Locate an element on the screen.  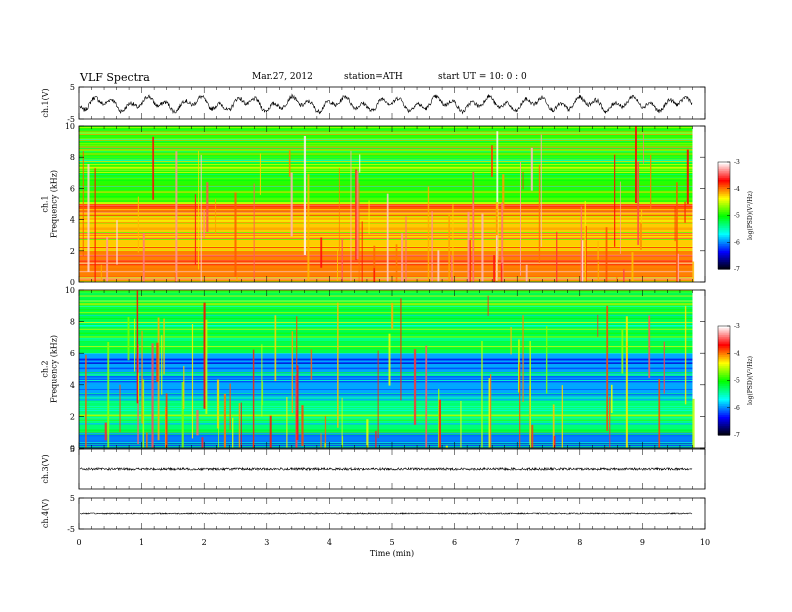
colorbar-tick-label: -5 is located at coordinates (737, 381).